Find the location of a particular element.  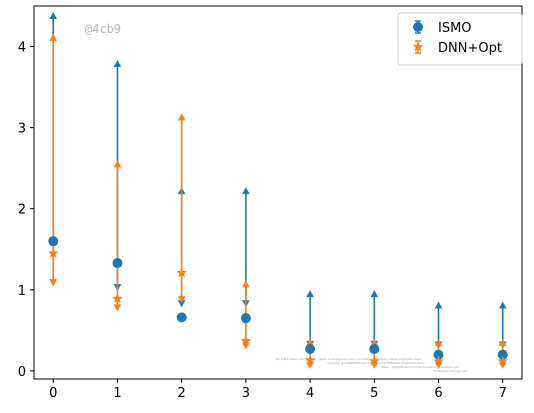

x-tick-label: 3 is located at coordinates (246, 393).